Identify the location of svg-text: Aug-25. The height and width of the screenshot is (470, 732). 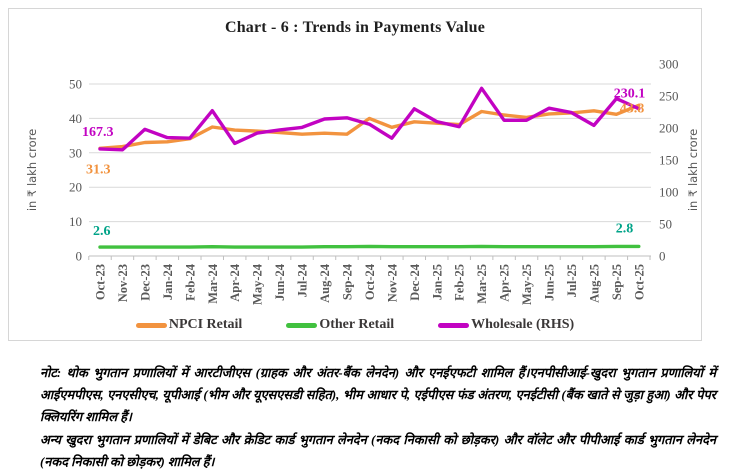
(594, 283).